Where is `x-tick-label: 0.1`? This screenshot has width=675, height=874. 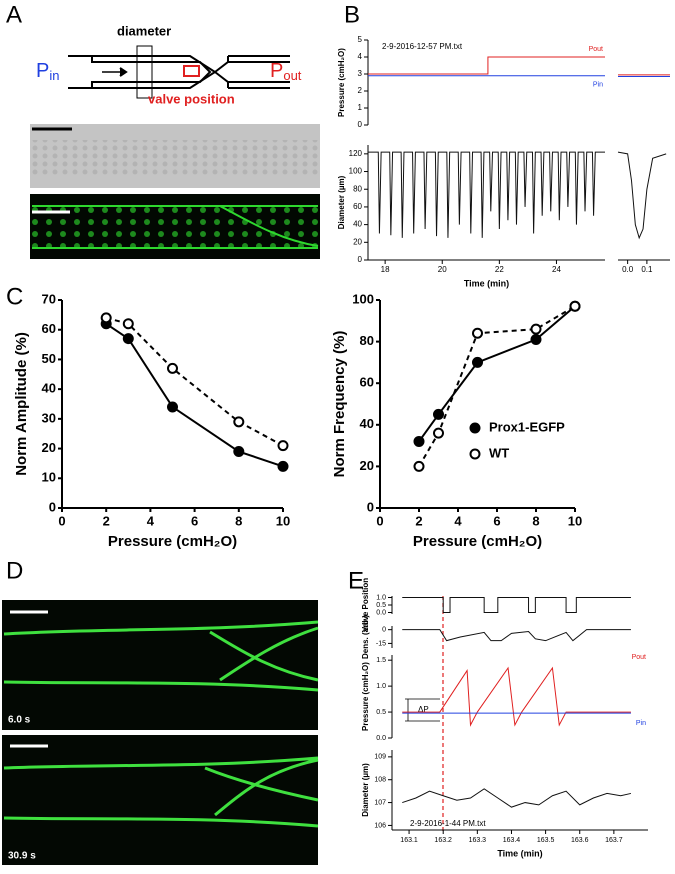 x-tick-label: 0.1 is located at coordinates (647, 269).